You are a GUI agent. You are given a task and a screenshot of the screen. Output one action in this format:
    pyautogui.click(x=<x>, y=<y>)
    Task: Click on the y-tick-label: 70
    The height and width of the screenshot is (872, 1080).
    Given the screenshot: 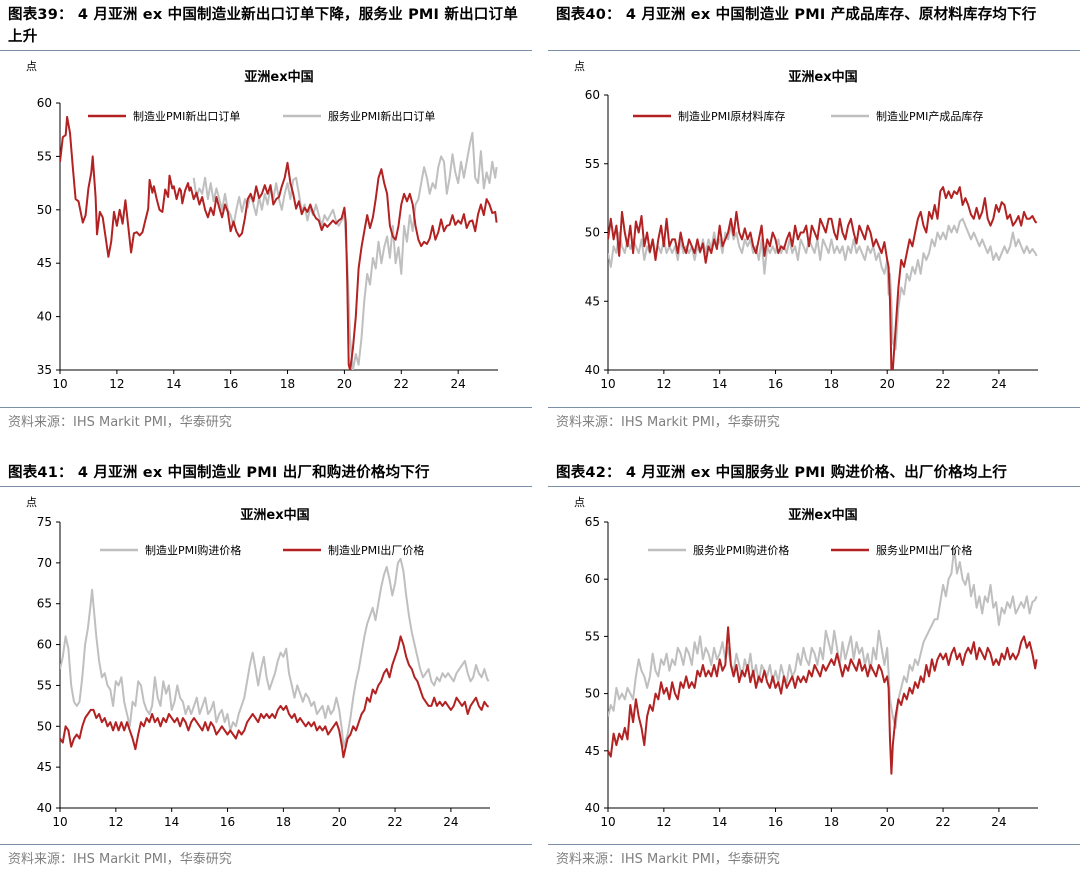 What is the action you would take?
    pyautogui.click(x=44, y=563)
    